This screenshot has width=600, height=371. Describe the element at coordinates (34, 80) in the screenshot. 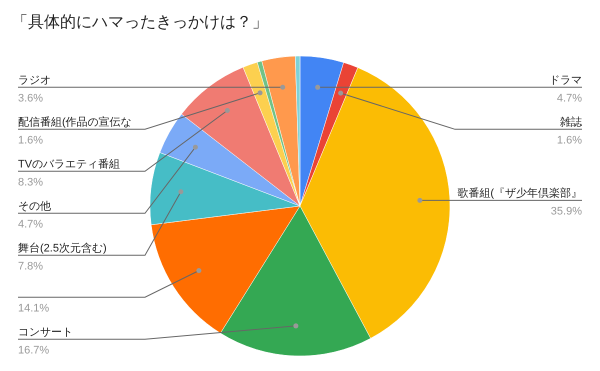

I see `slice-label: ラジオ` at that location.